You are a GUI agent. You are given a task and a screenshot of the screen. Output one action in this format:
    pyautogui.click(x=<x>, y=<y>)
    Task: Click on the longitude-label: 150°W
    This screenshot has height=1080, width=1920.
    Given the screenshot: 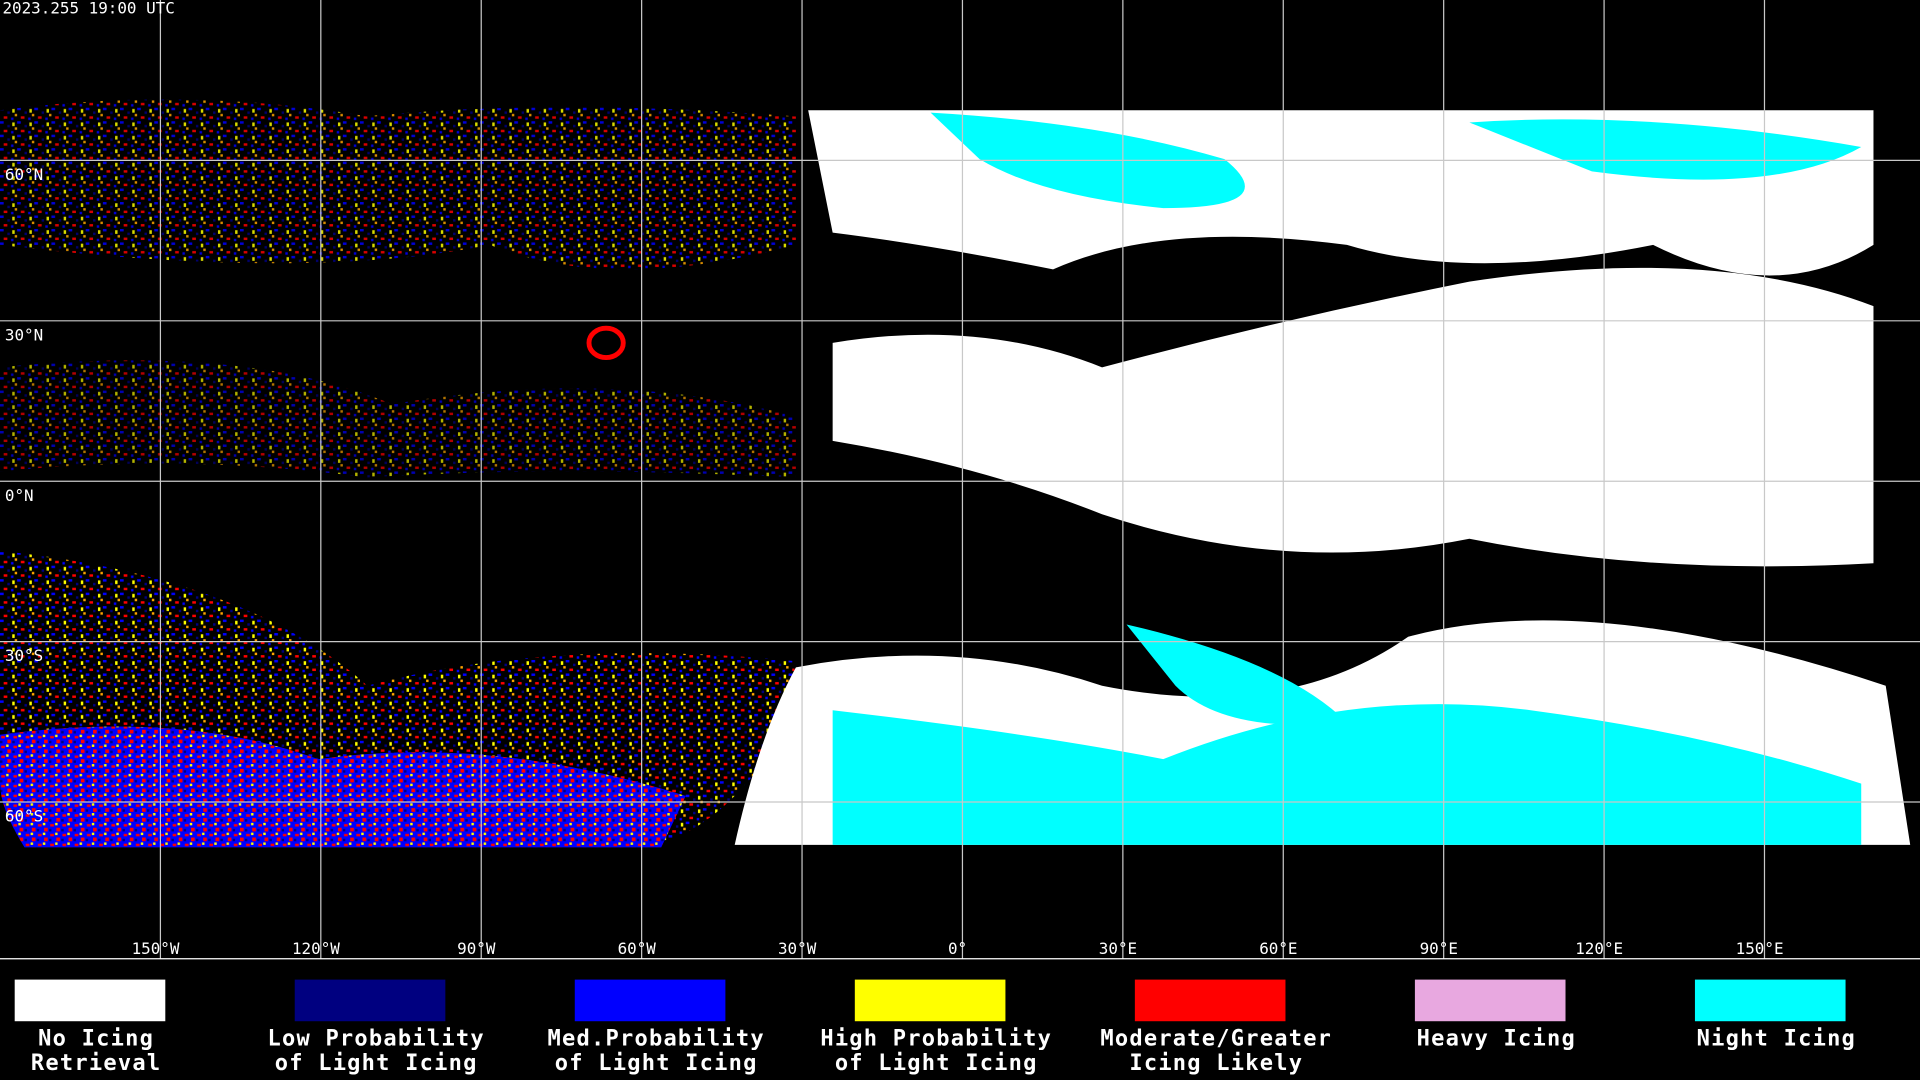 What is the action you would take?
    pyautogui.click(x=156, y=948)
    